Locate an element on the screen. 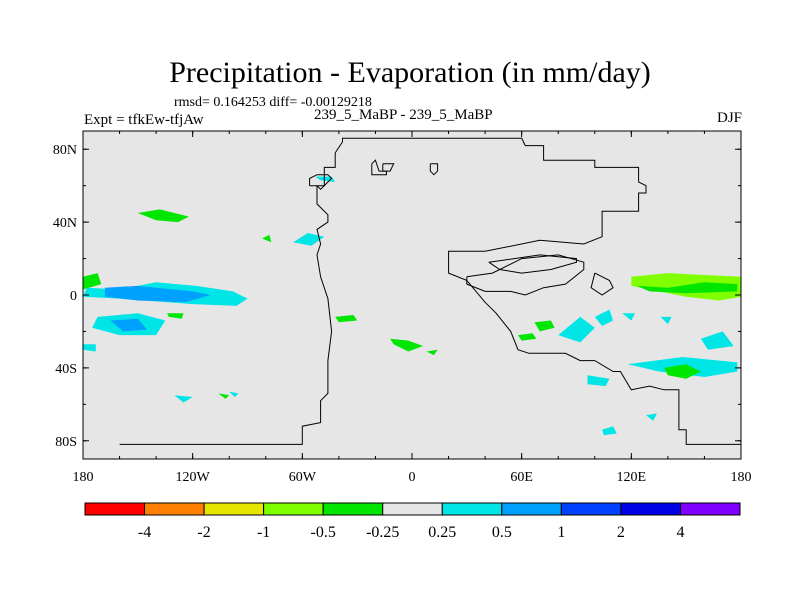 The height and width of the screenshot is (600, 800). x-tick-label-6: 180 is located at coordinates (741, 477).